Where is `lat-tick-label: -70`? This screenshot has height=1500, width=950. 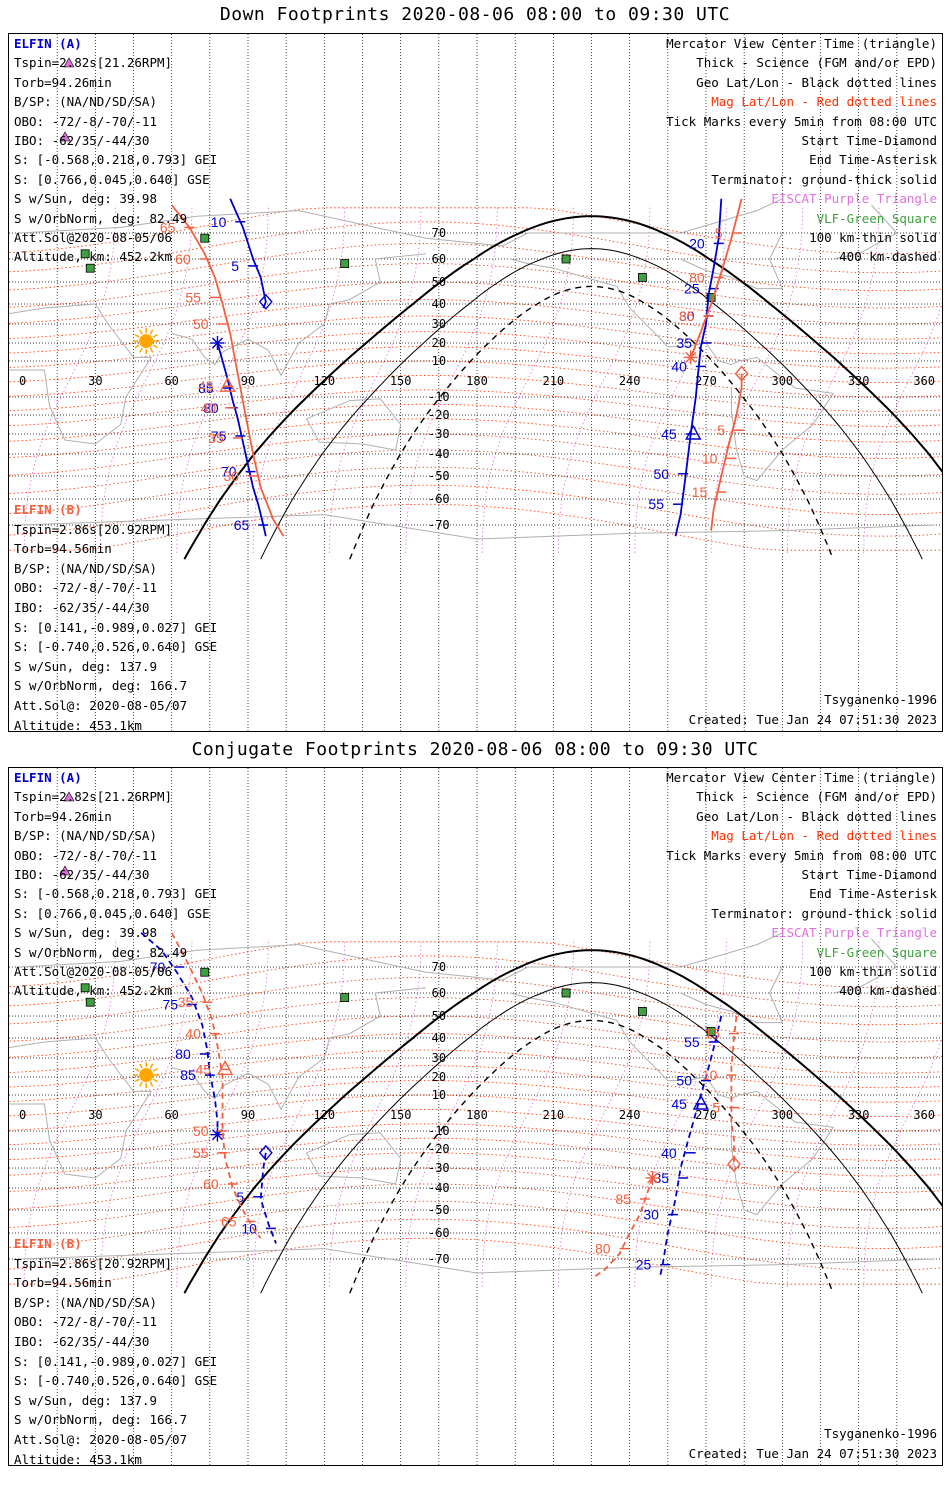
lat-tick-label: -70 is located at coordinates (439, 1259).